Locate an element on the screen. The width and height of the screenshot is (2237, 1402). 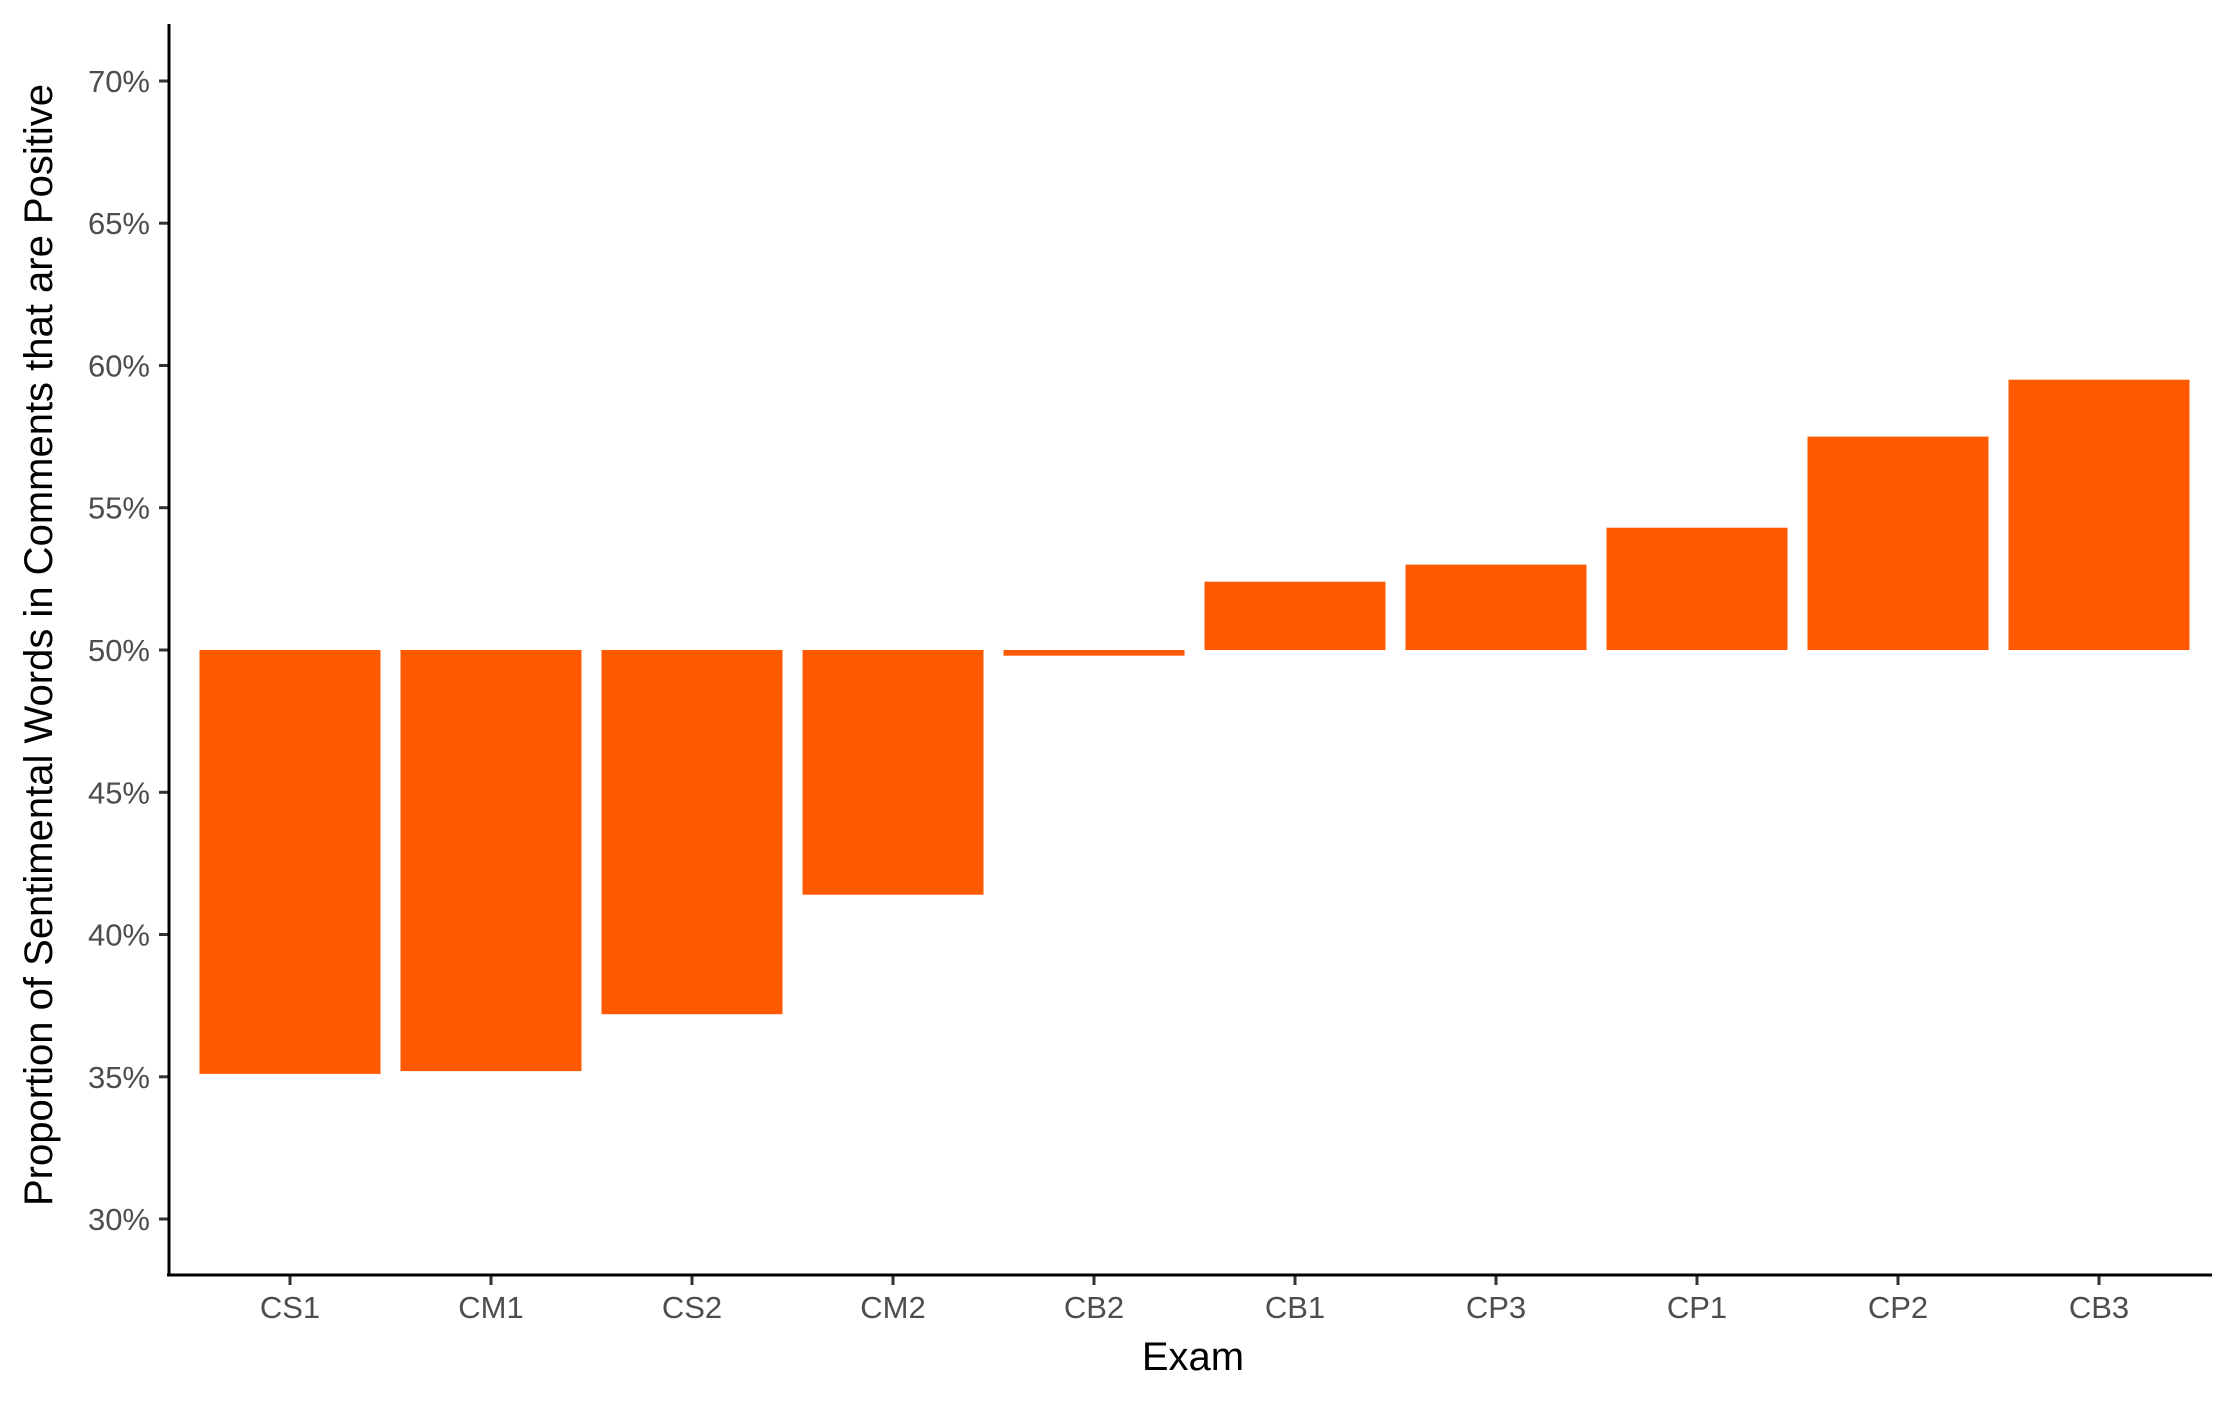
y-tick-label: 65% is located at coordinates (119, 223).